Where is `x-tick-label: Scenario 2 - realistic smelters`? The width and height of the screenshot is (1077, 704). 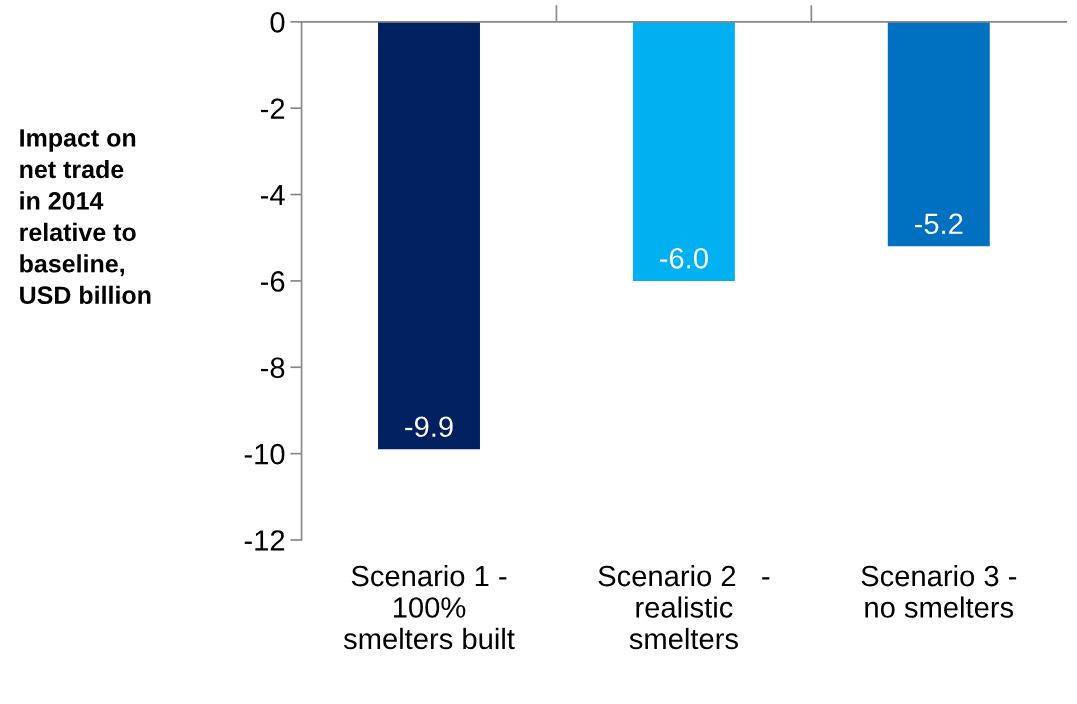
x-tick-label: Scenario 2 - realistic smelters is located at coordinates (684, 607).